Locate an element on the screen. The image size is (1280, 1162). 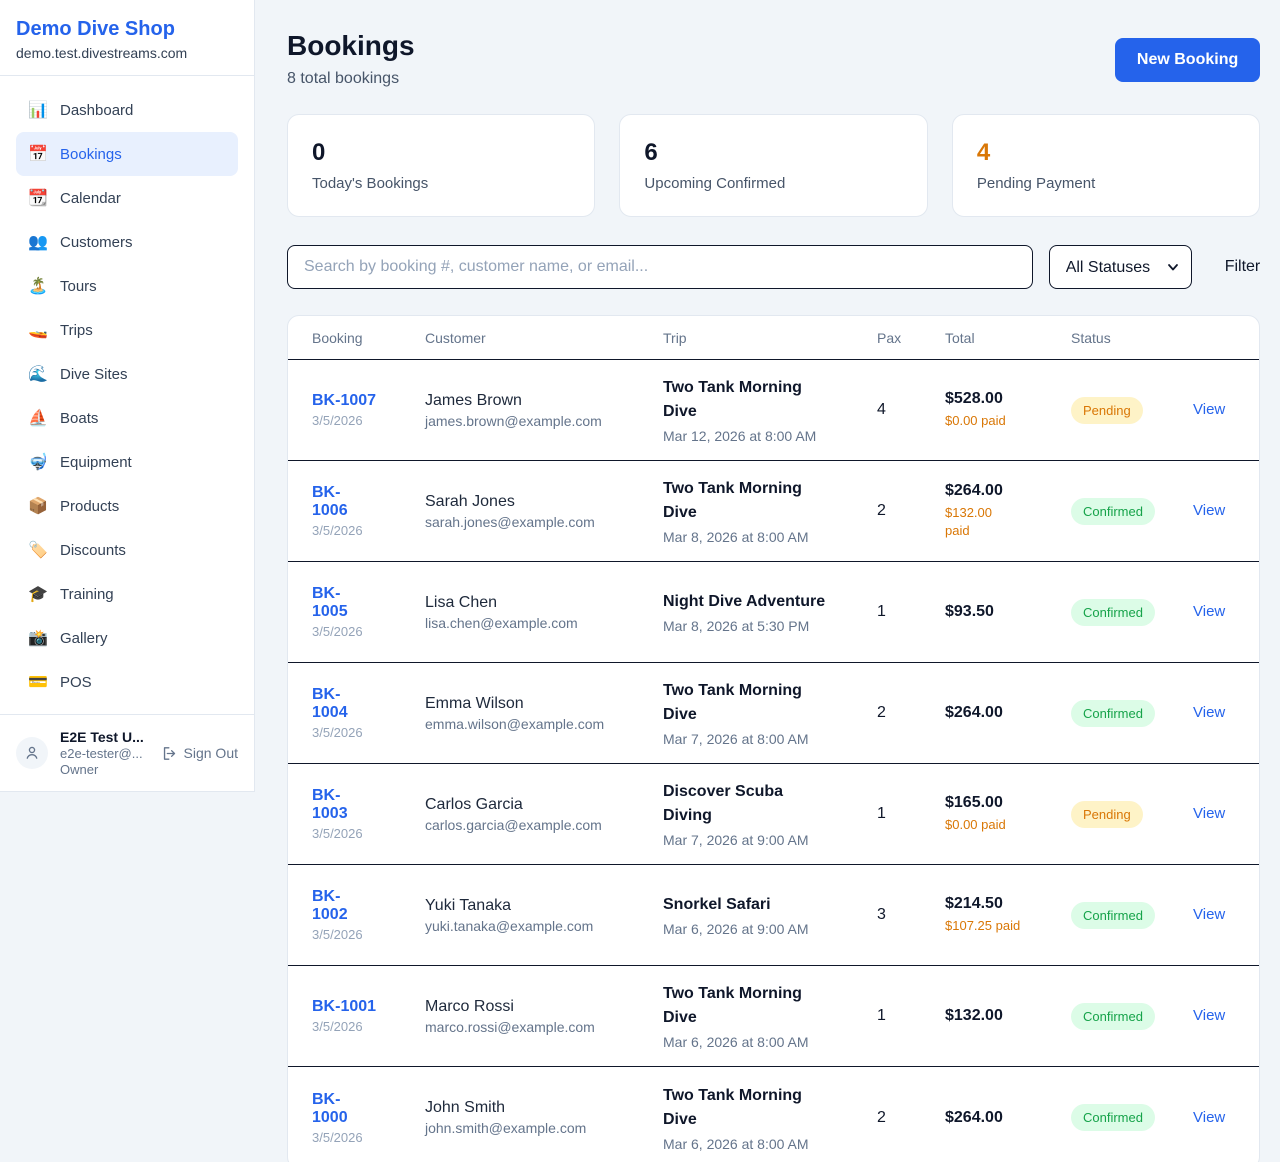
customer-email: emma.wilson@example.com is located at coordinates (515, 723).